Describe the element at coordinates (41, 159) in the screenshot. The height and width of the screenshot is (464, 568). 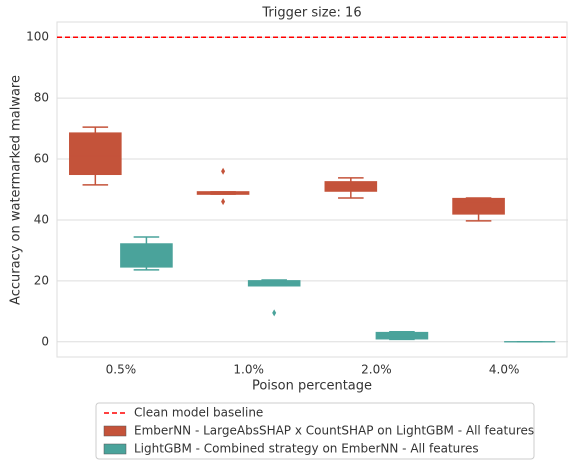
I see `y-tick-label: 60` at that location.